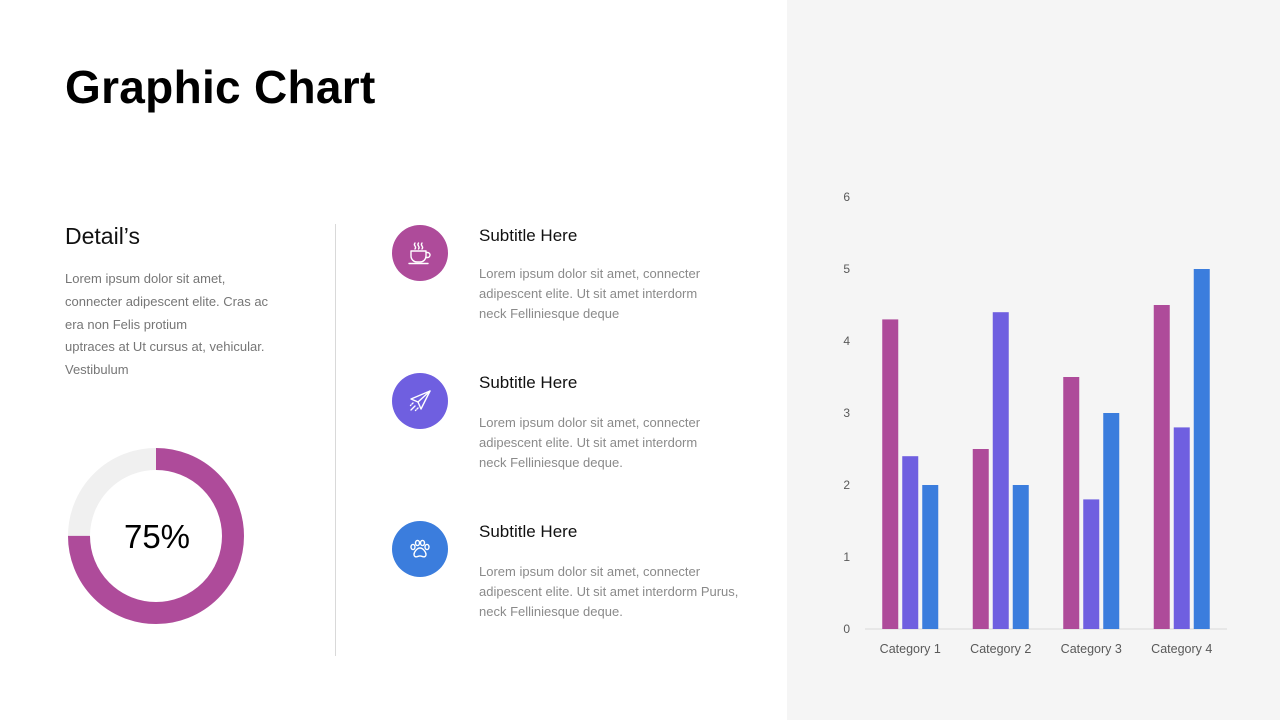  I want to click on y-tick-label: 1, so click(846, 557).